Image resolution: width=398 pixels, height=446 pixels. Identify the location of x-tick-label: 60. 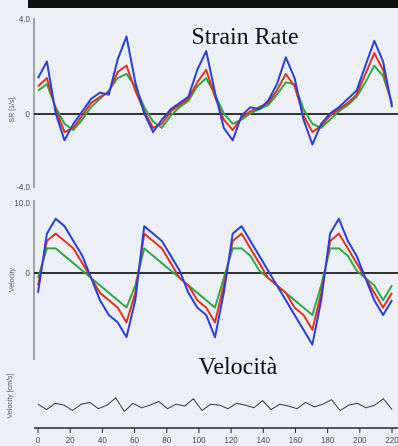
(134, 440).